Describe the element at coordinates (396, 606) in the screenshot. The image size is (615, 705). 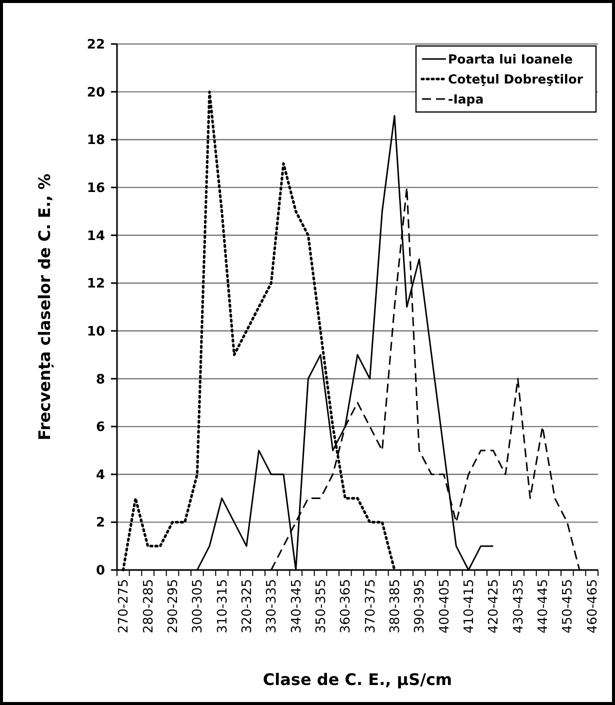
I see `x-tick-label: 380-385` at that location.